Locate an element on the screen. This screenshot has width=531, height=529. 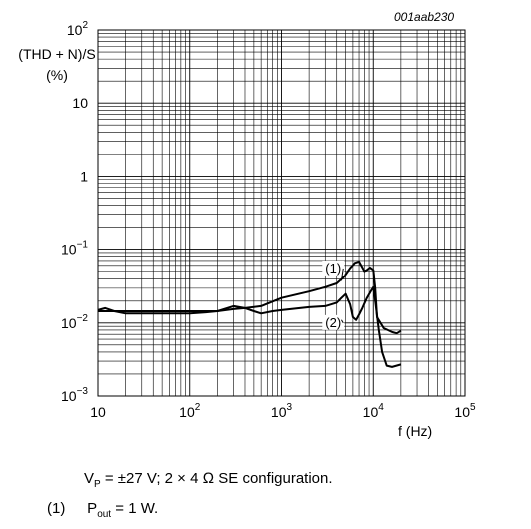
x-tick-label: 10² is located at coordinates (190, 411).